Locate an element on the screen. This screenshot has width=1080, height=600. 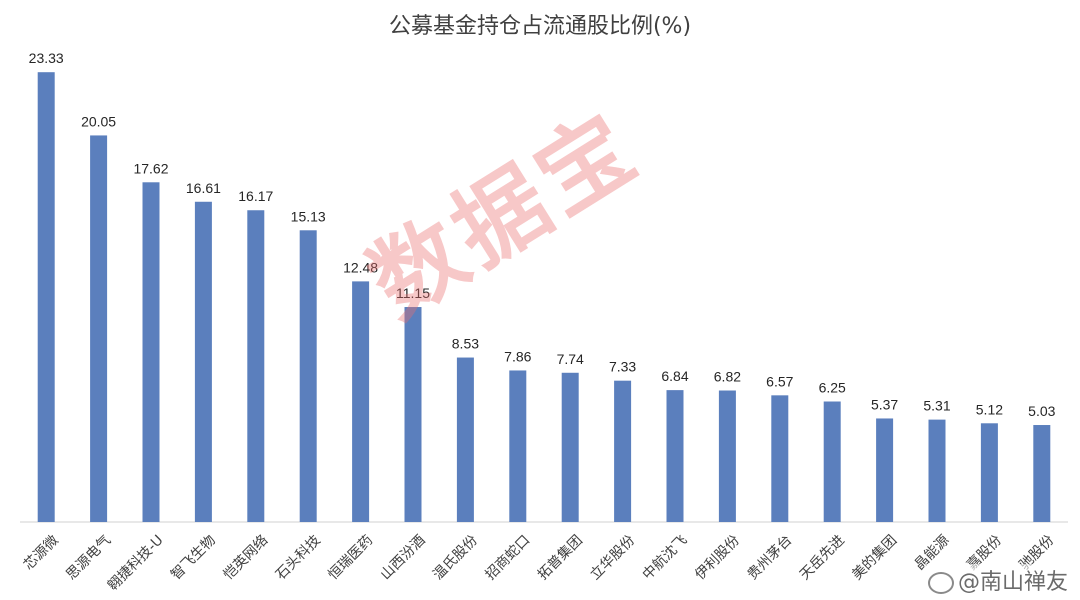
data-label: 6.25 is located at coordinates (832, 388).